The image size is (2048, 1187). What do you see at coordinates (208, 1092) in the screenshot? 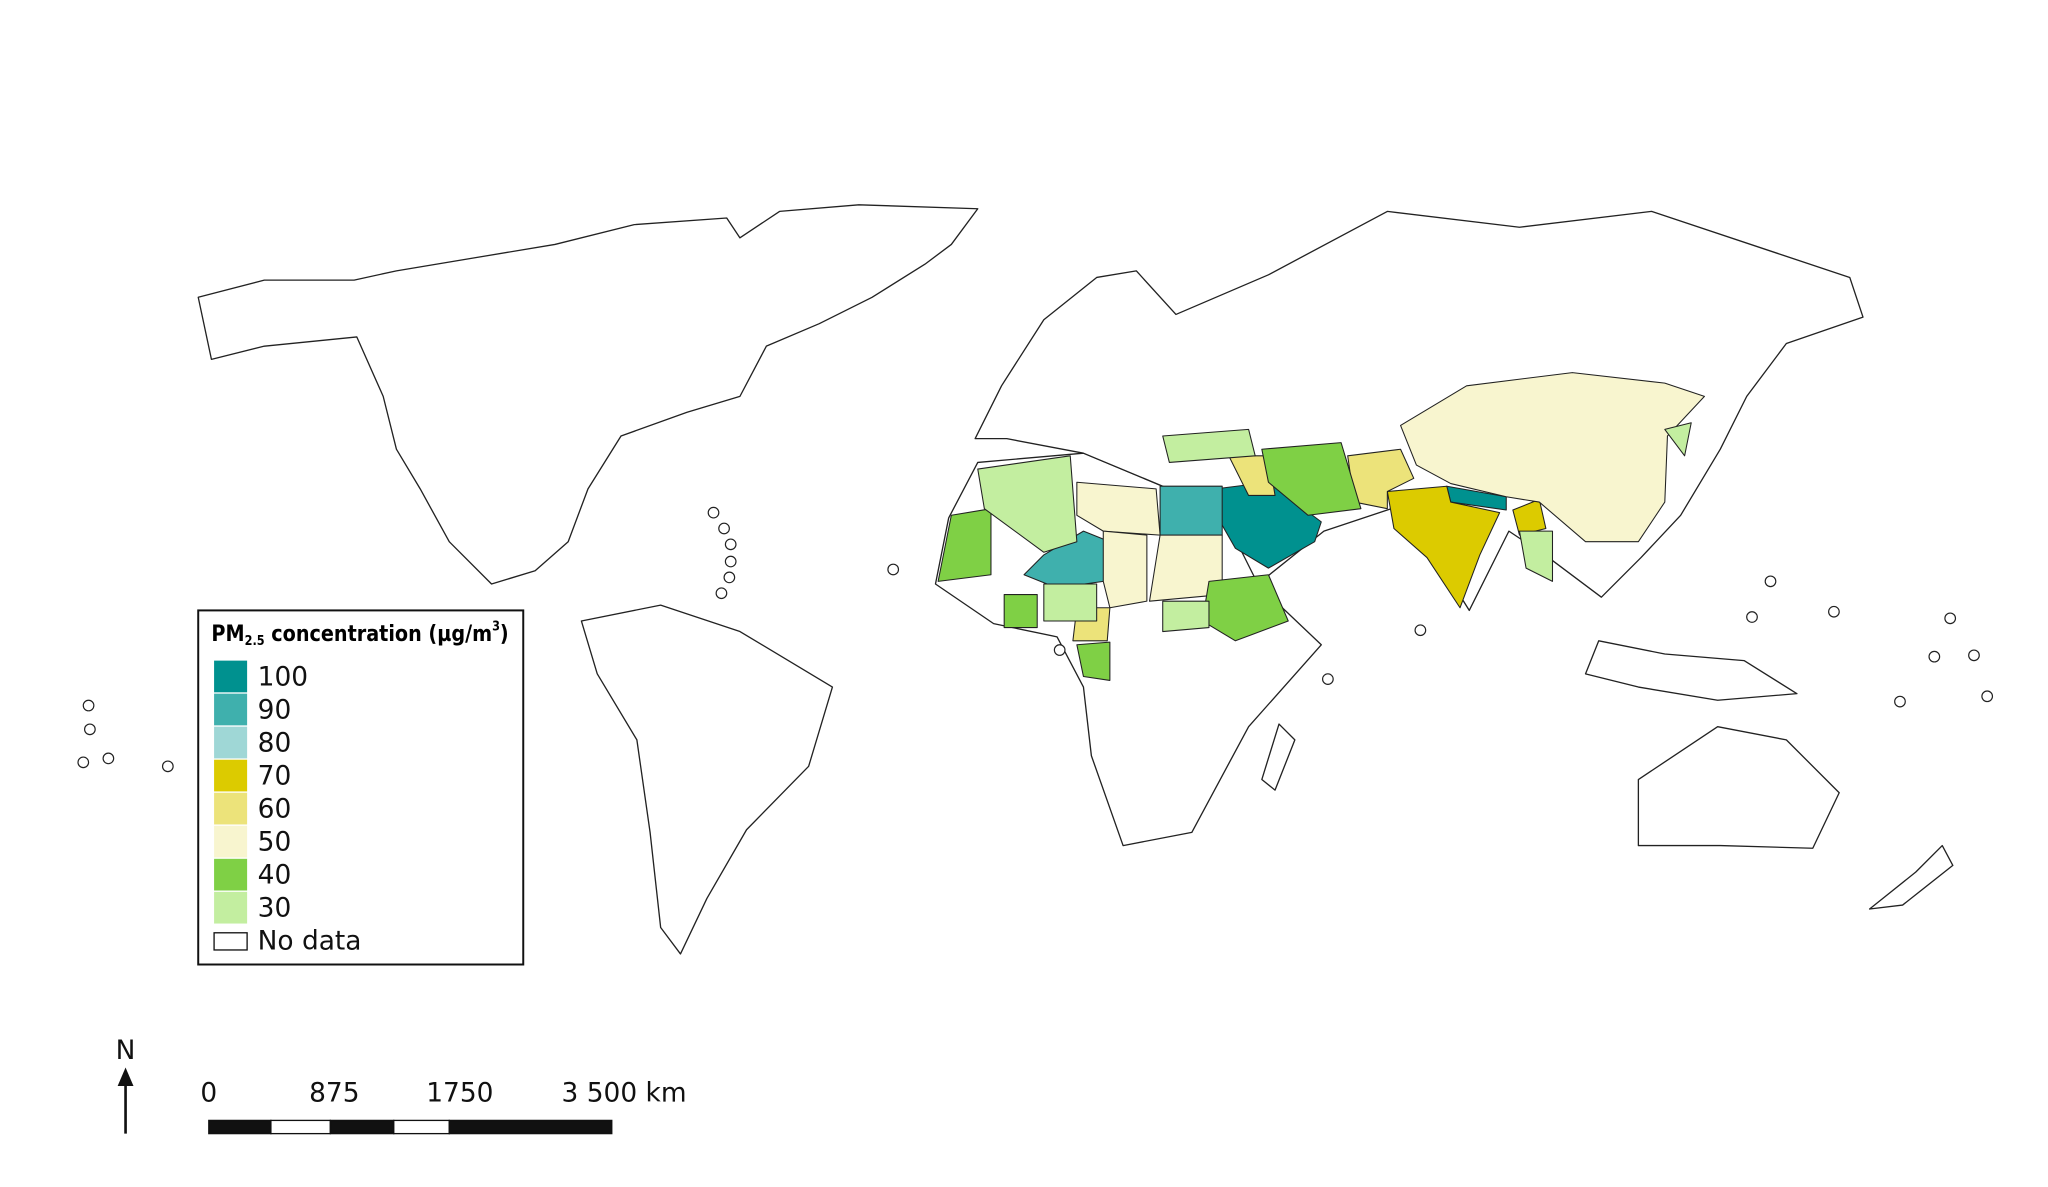
I see `scale-label: 0` at bounding box center [208, 1092].